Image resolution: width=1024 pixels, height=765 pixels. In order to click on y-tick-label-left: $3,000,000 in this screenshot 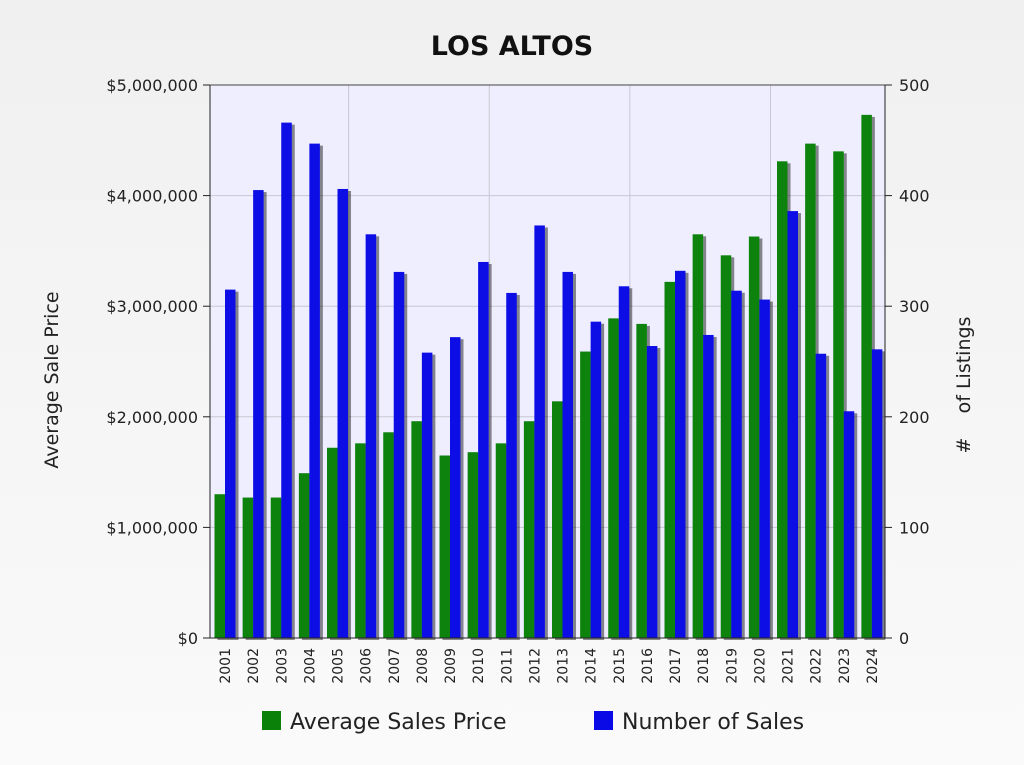, I will do `click(152, 306)`.